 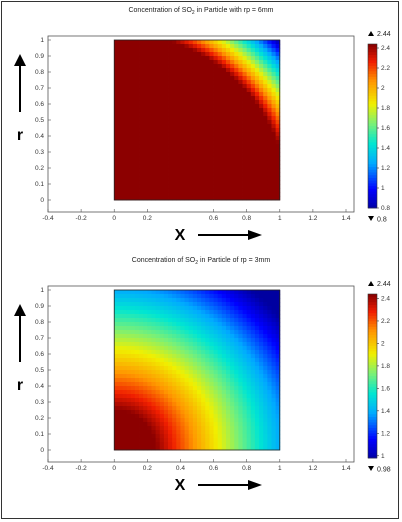 I want to click on y-tick-label: 0.1, so click(x=39, y=184).